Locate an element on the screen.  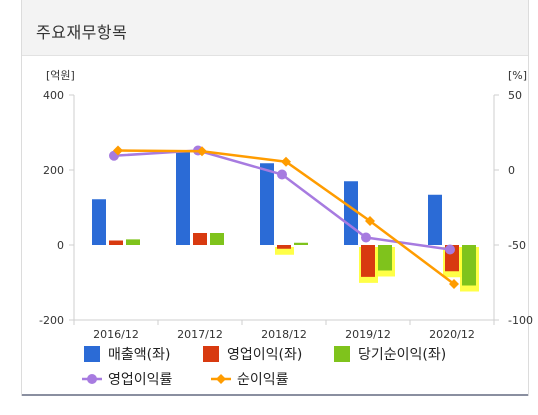
x-tick-label: 2018/12 is located at coordinates (284, 334).